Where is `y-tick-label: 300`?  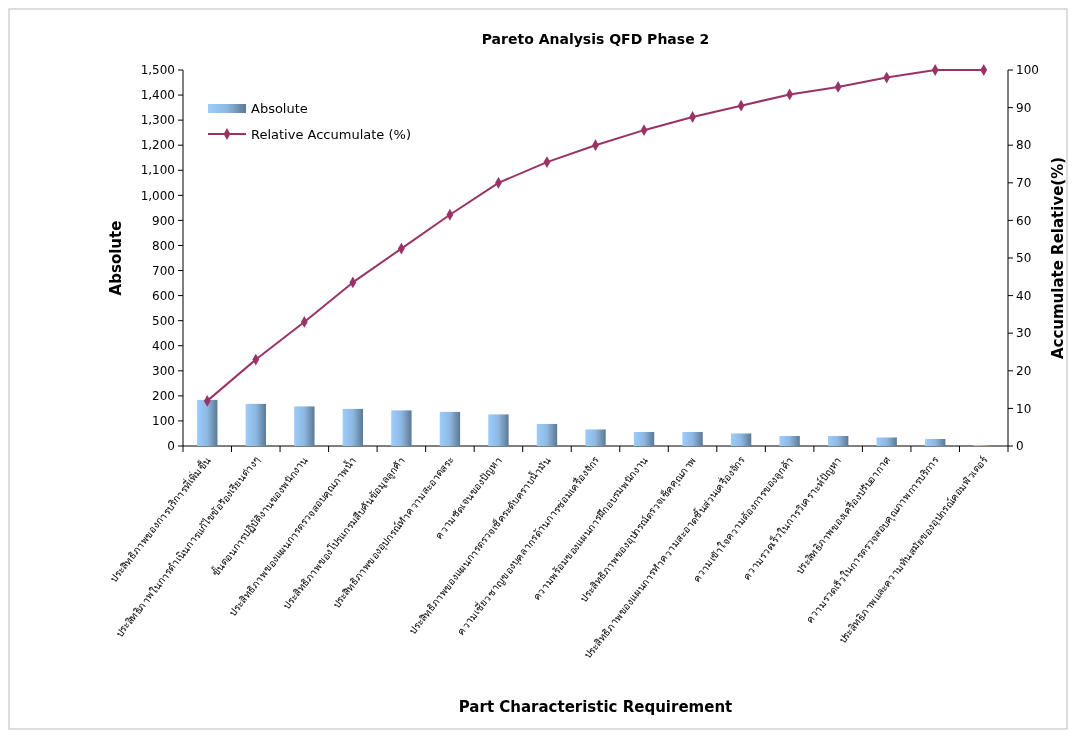
y-tick-label: 300 is located at coordinates (163, 371).